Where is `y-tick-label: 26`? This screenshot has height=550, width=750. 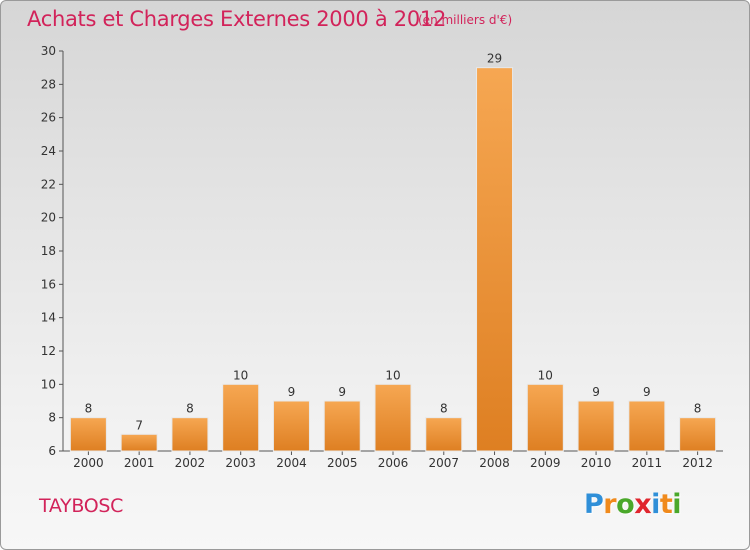
y-tick-label: 26 is located at coordinates (48, 118).